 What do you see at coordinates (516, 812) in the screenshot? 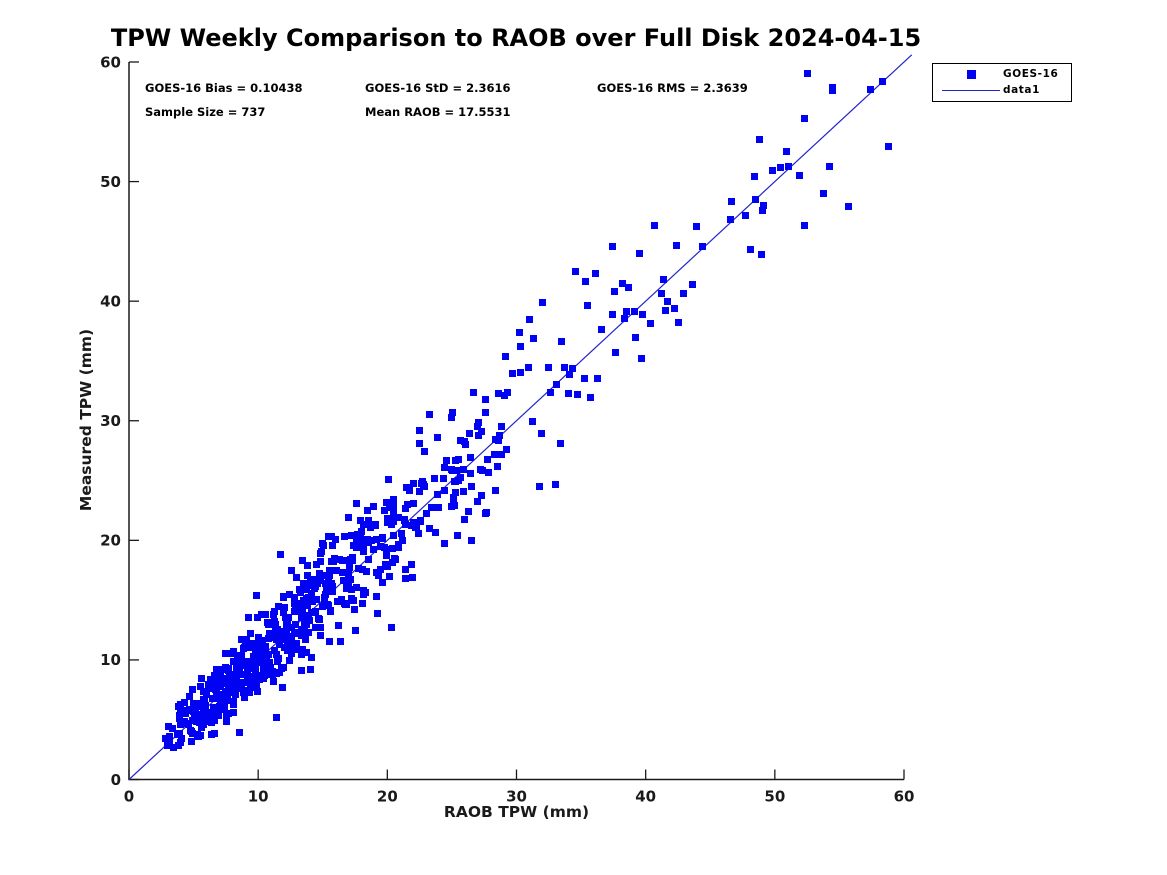
I see `x-axis-label: RAOB TPW (mm)` at bounding box center [516, 812].